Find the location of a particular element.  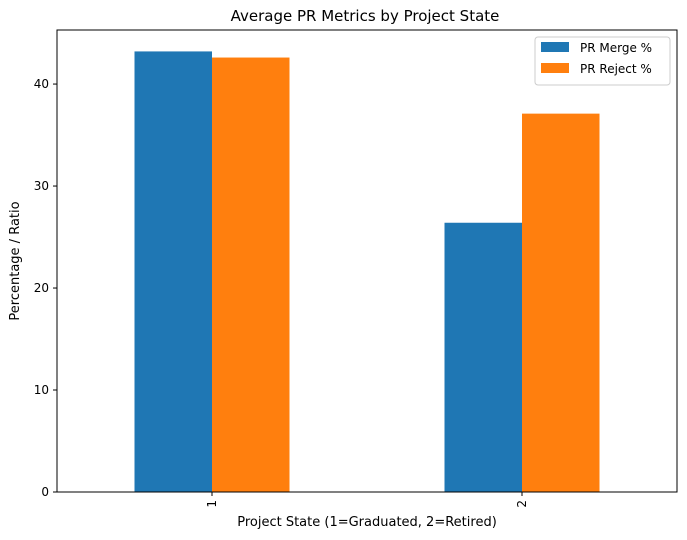

x-tick-label: 2 is located at coordinates (522, 504).